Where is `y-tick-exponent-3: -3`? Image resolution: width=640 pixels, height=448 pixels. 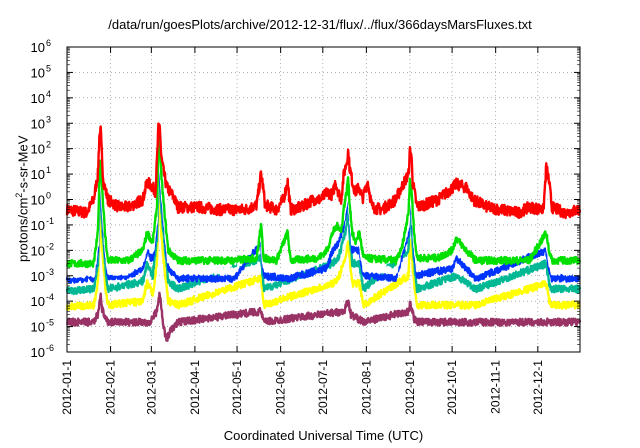 y-tick-exponent-3: -3 is located at coordinates (50, 272).